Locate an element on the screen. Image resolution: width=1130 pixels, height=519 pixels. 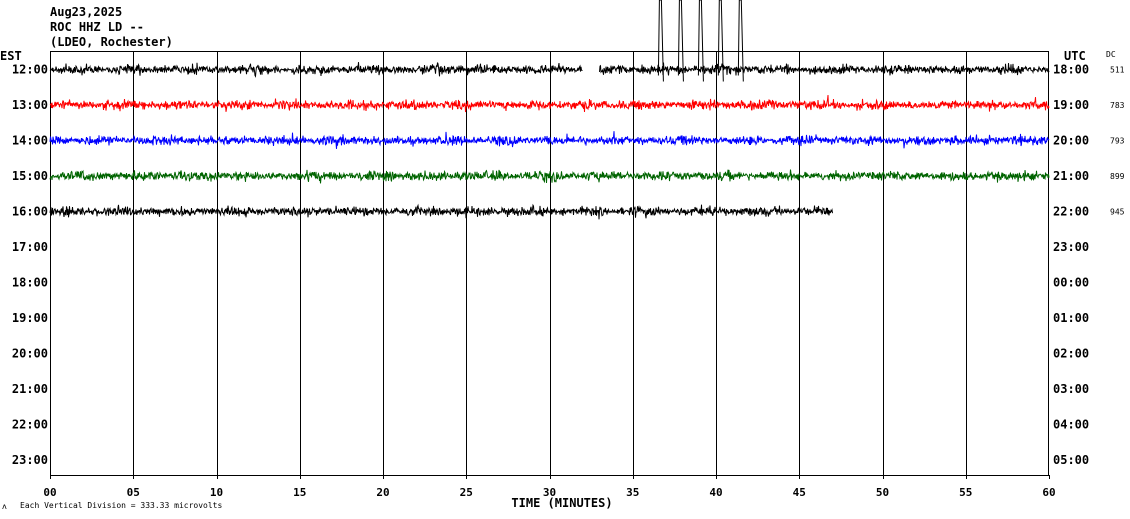
utc-row-label: 21:00 is located at coordinates (1071, 176).